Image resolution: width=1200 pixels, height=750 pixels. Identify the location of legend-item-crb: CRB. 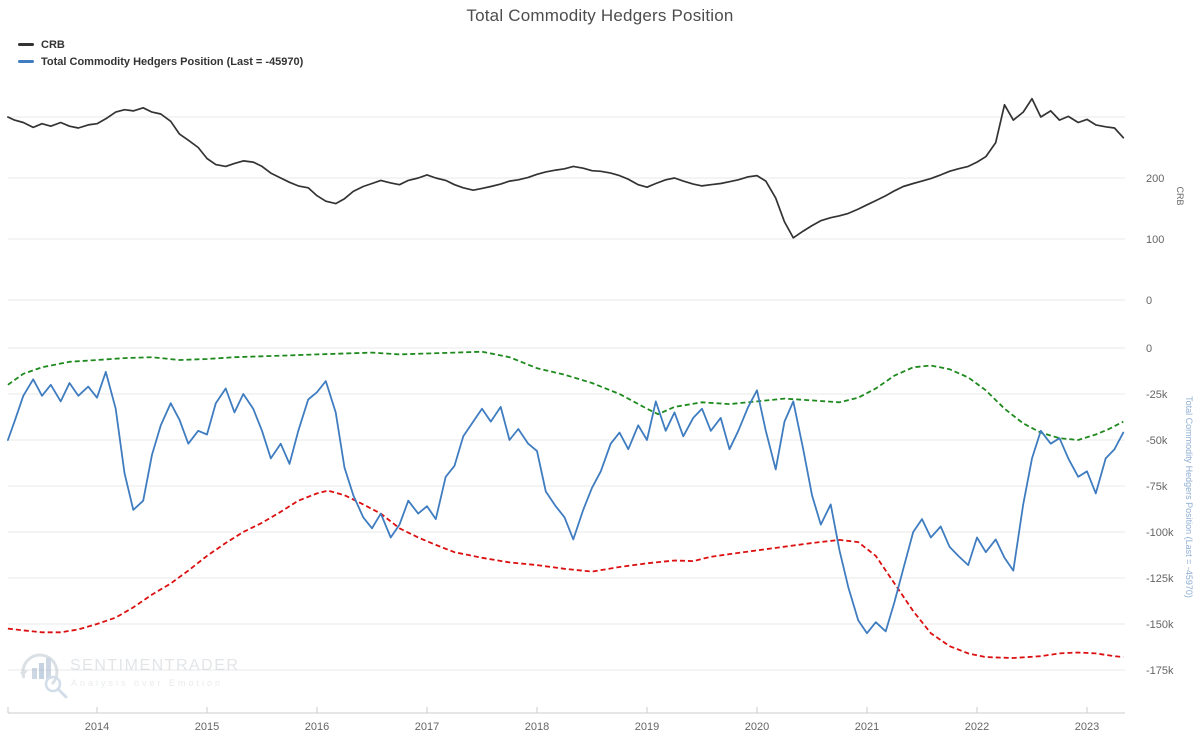
(160, 44).